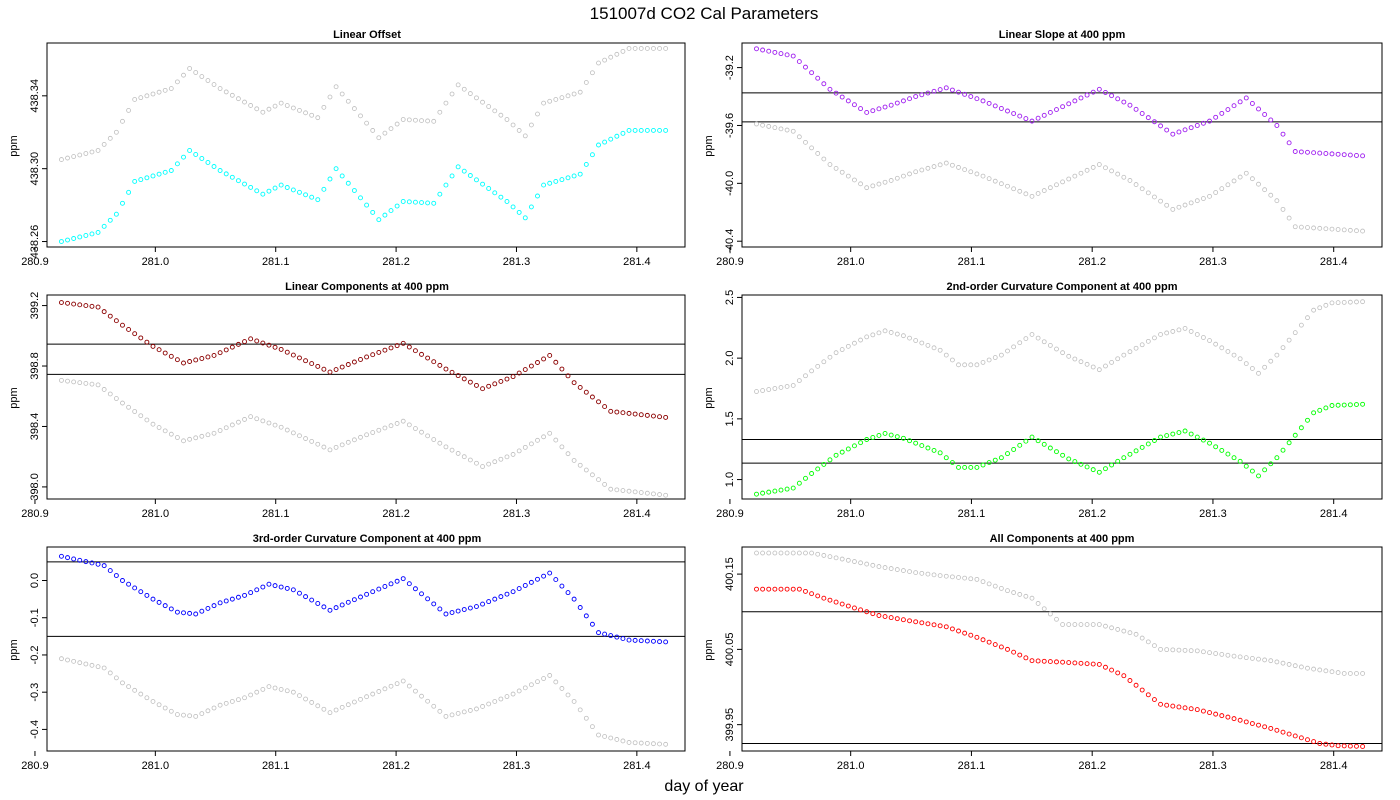 The width and height of the screenshot is (1400, 800). Describe the element at coordinates (35, 487) in the screenshot. I see `y-tick-label: 398.0` at that location.